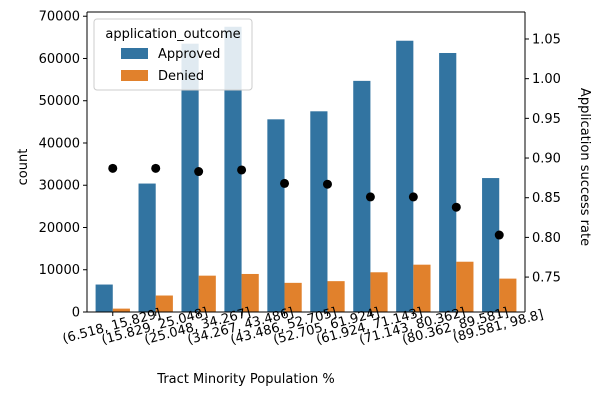 Image resolution: width=600 pixels, height=400 pixels. I want to click on y-tick-label-0: 0, so click(76, 313).